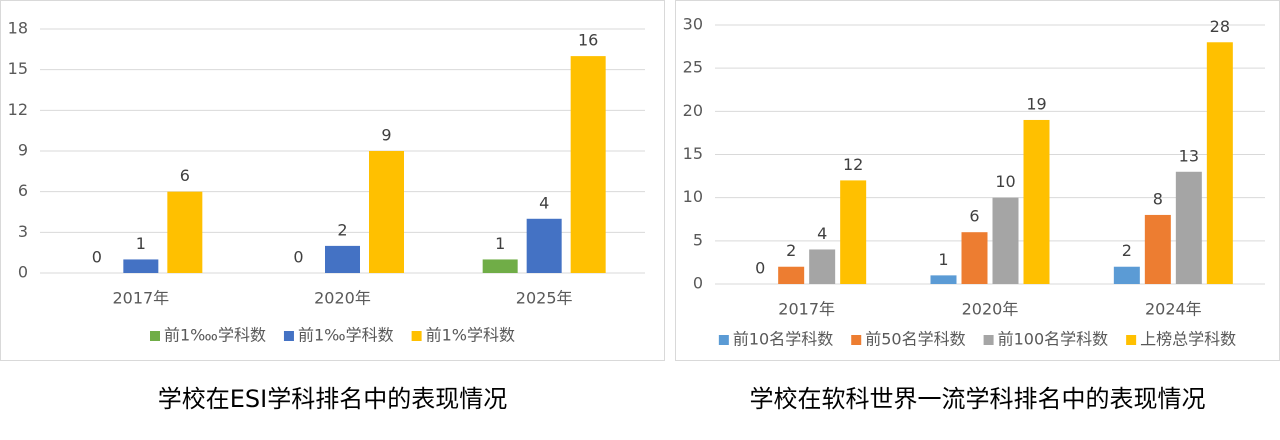 The width and height of the screenshot is (1280, 440). Describe the element at coordinates (588, 40) in the screenshot. I see `data-label: 16` at that location.